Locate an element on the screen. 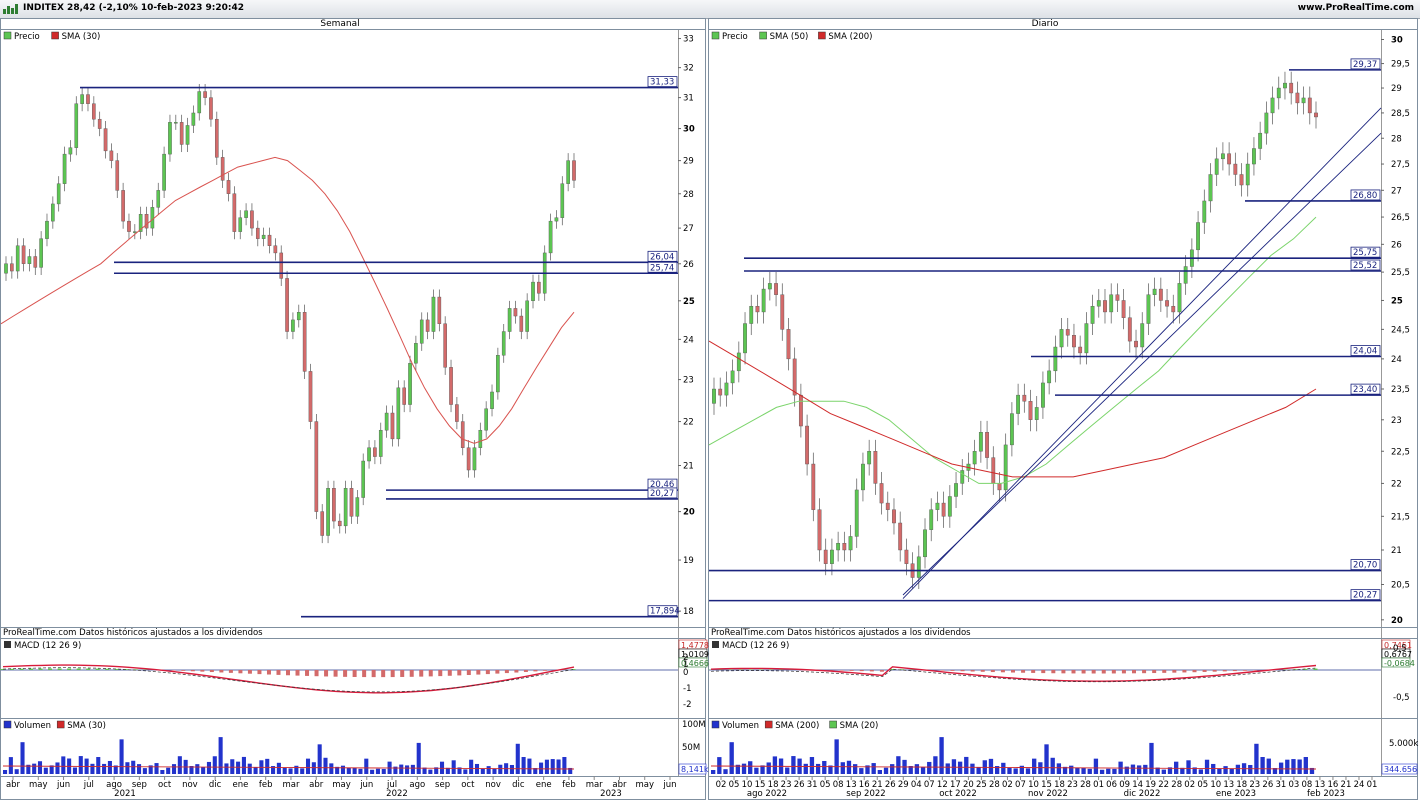 Image resolution: width=1420 pixels, height=801 pixels. daily-xlabel-36: 02 is located at coordinates (1189, 785).